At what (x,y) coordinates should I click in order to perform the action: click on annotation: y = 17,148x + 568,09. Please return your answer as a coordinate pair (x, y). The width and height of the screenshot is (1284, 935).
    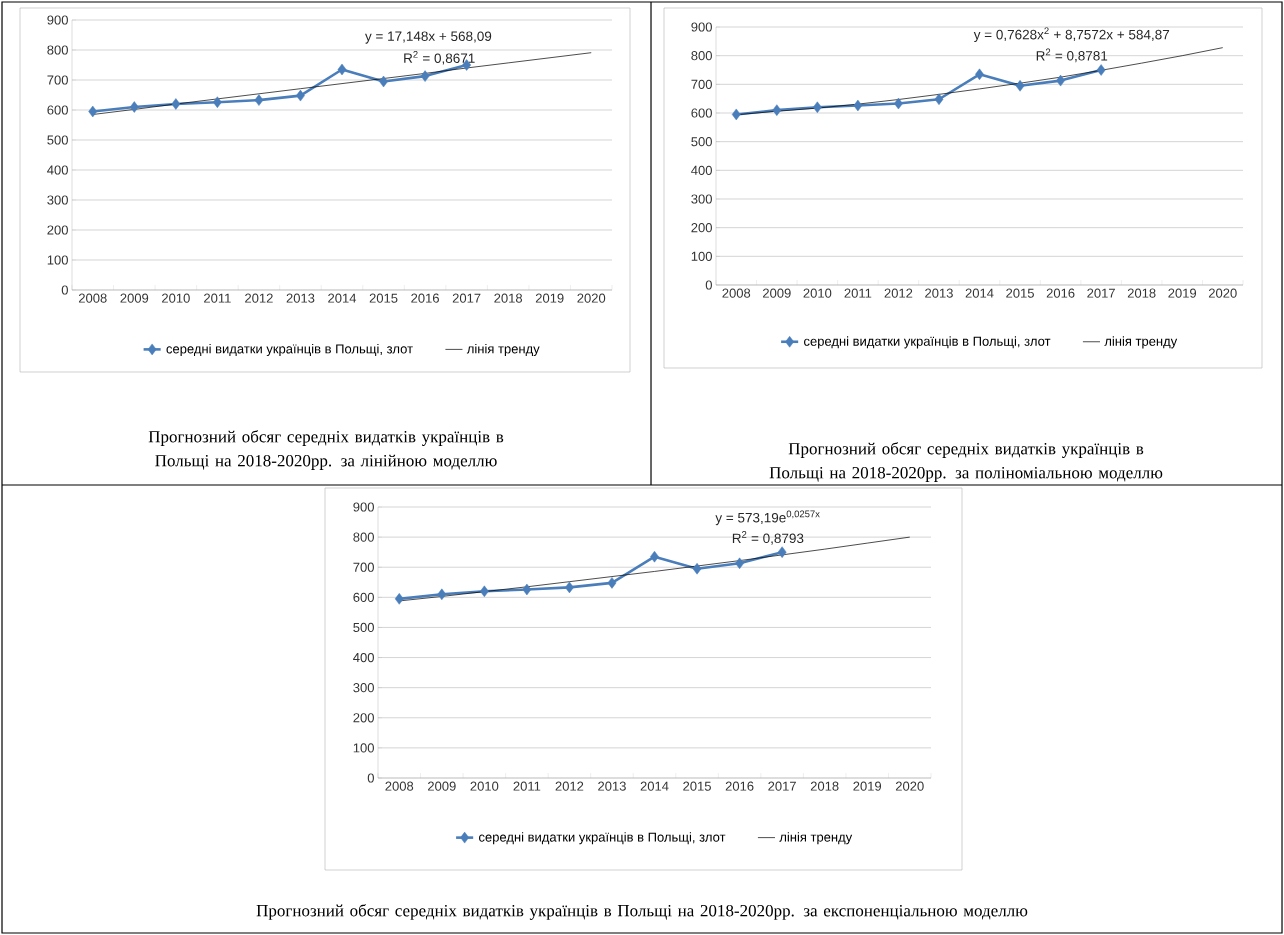
    Looking at the image, I should click on (428, 37).